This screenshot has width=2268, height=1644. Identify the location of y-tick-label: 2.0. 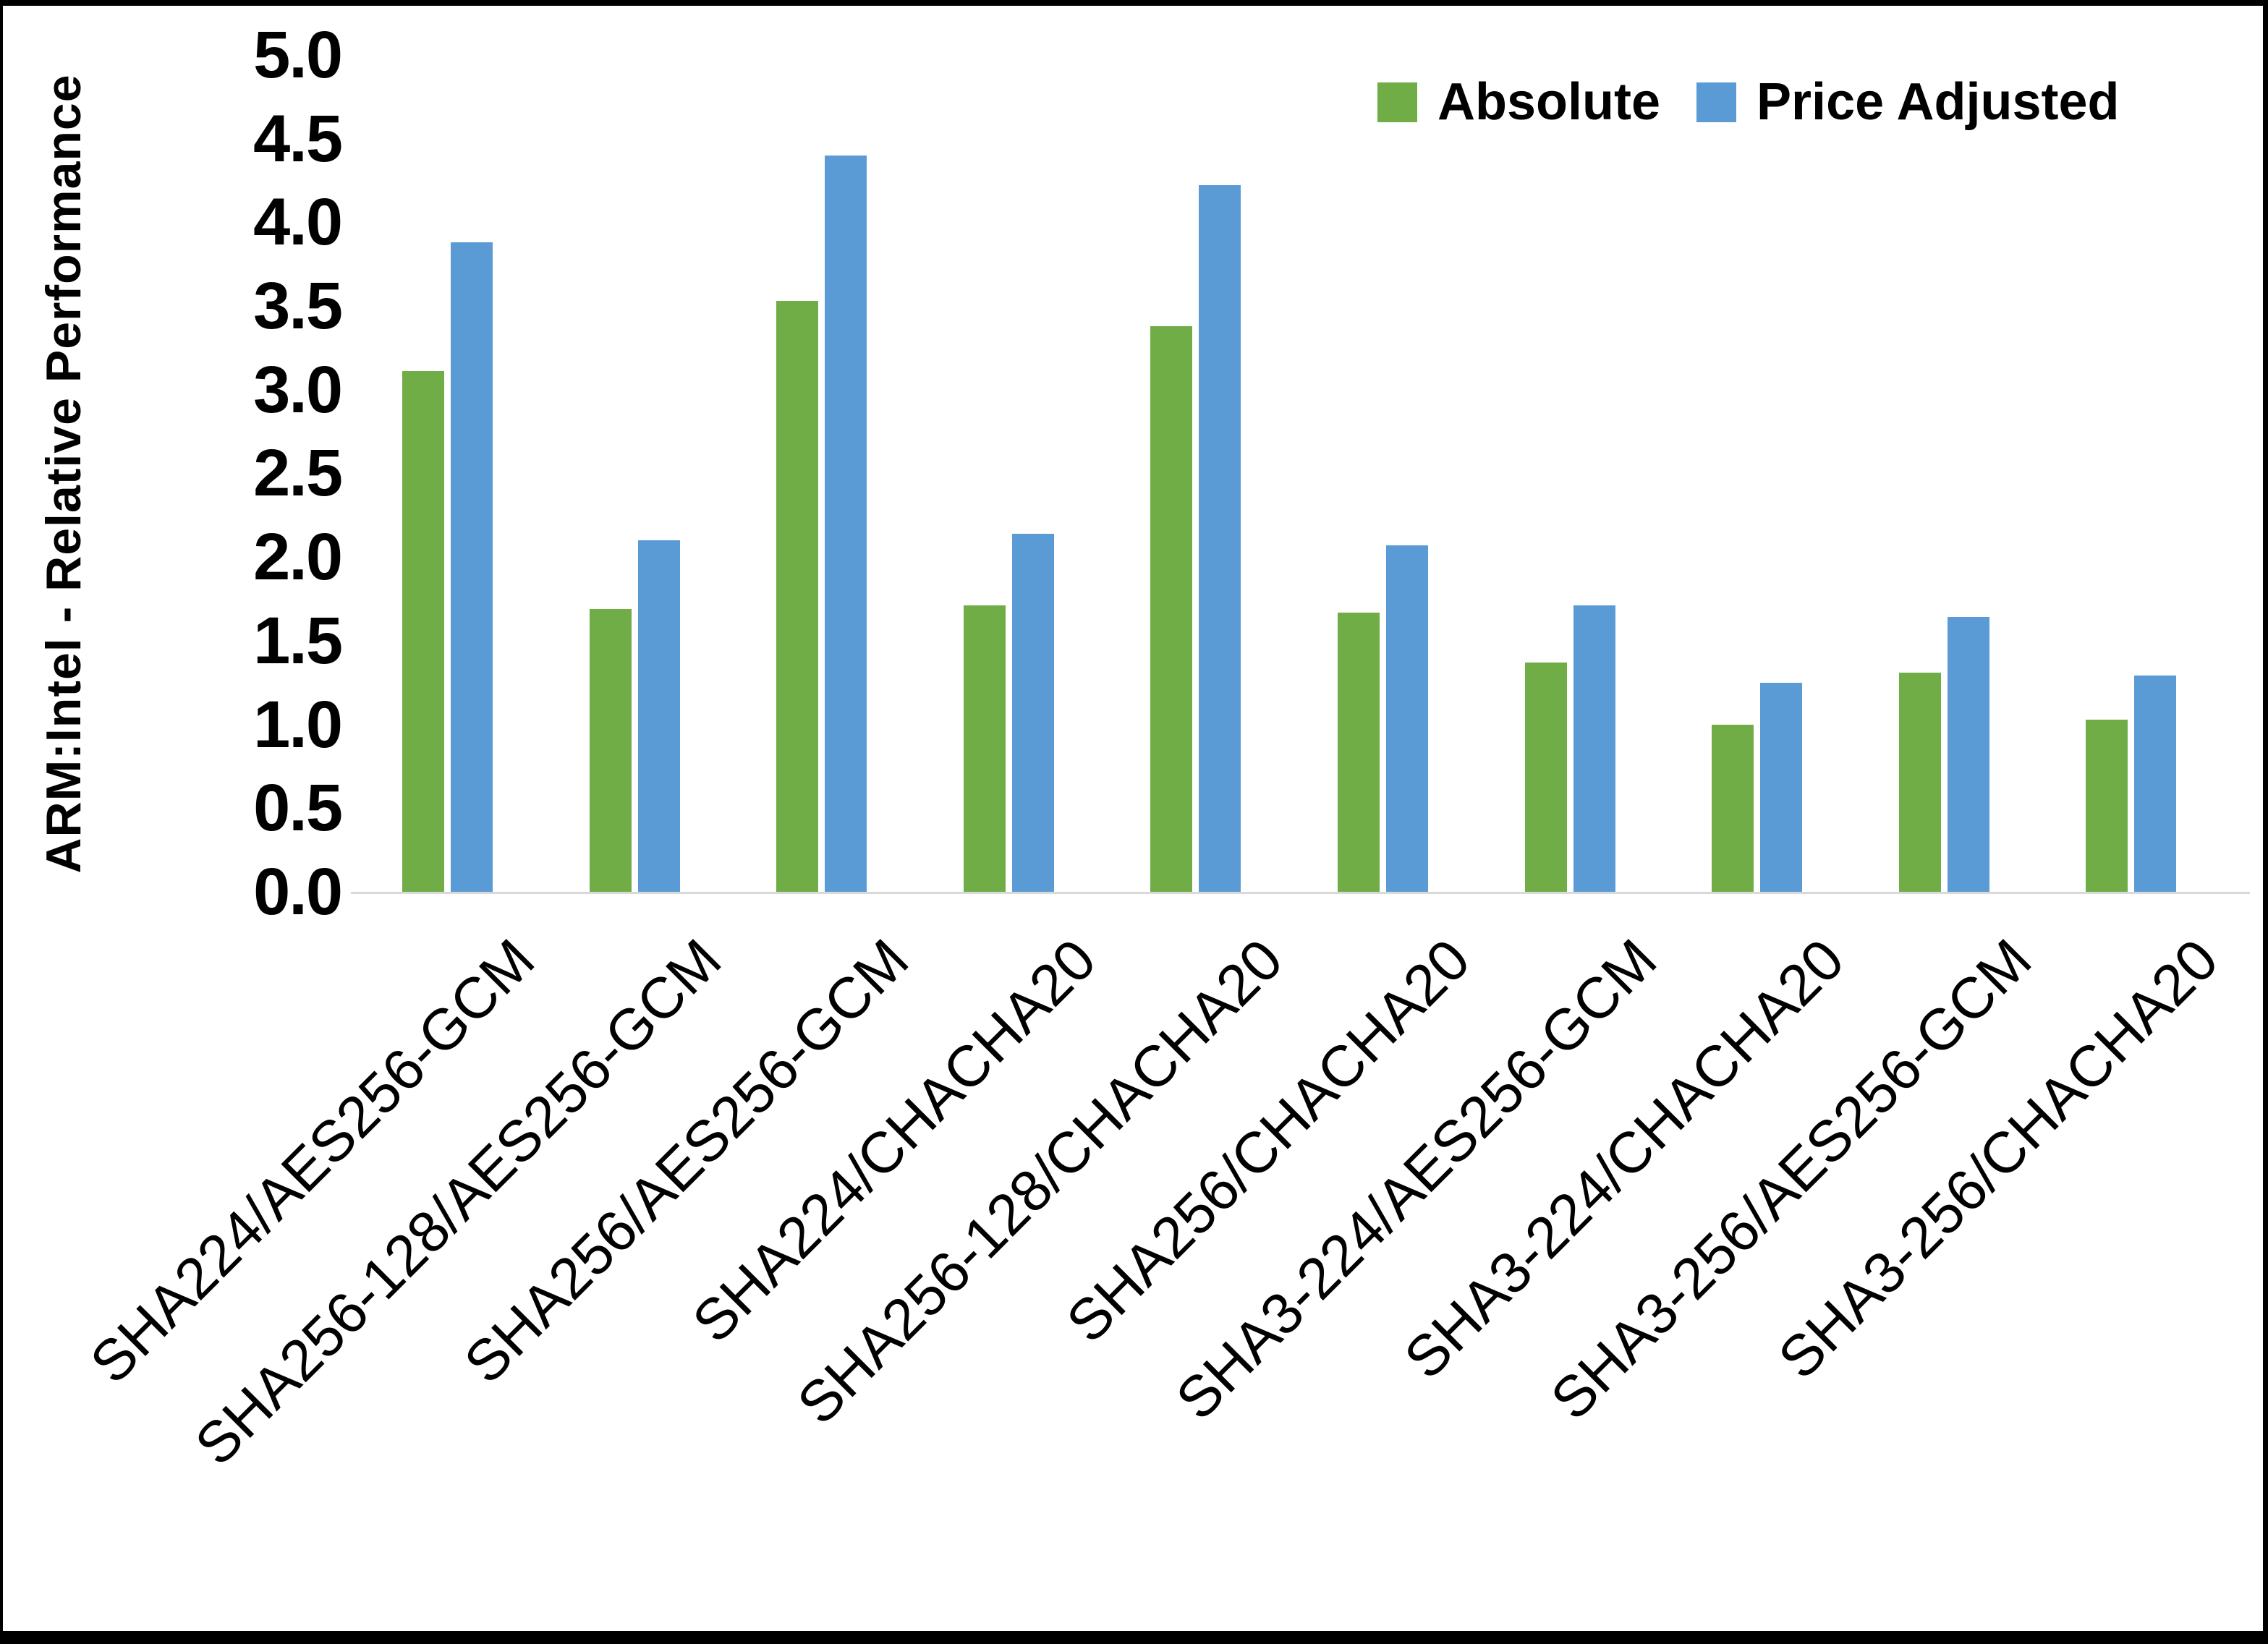
(298, 557).